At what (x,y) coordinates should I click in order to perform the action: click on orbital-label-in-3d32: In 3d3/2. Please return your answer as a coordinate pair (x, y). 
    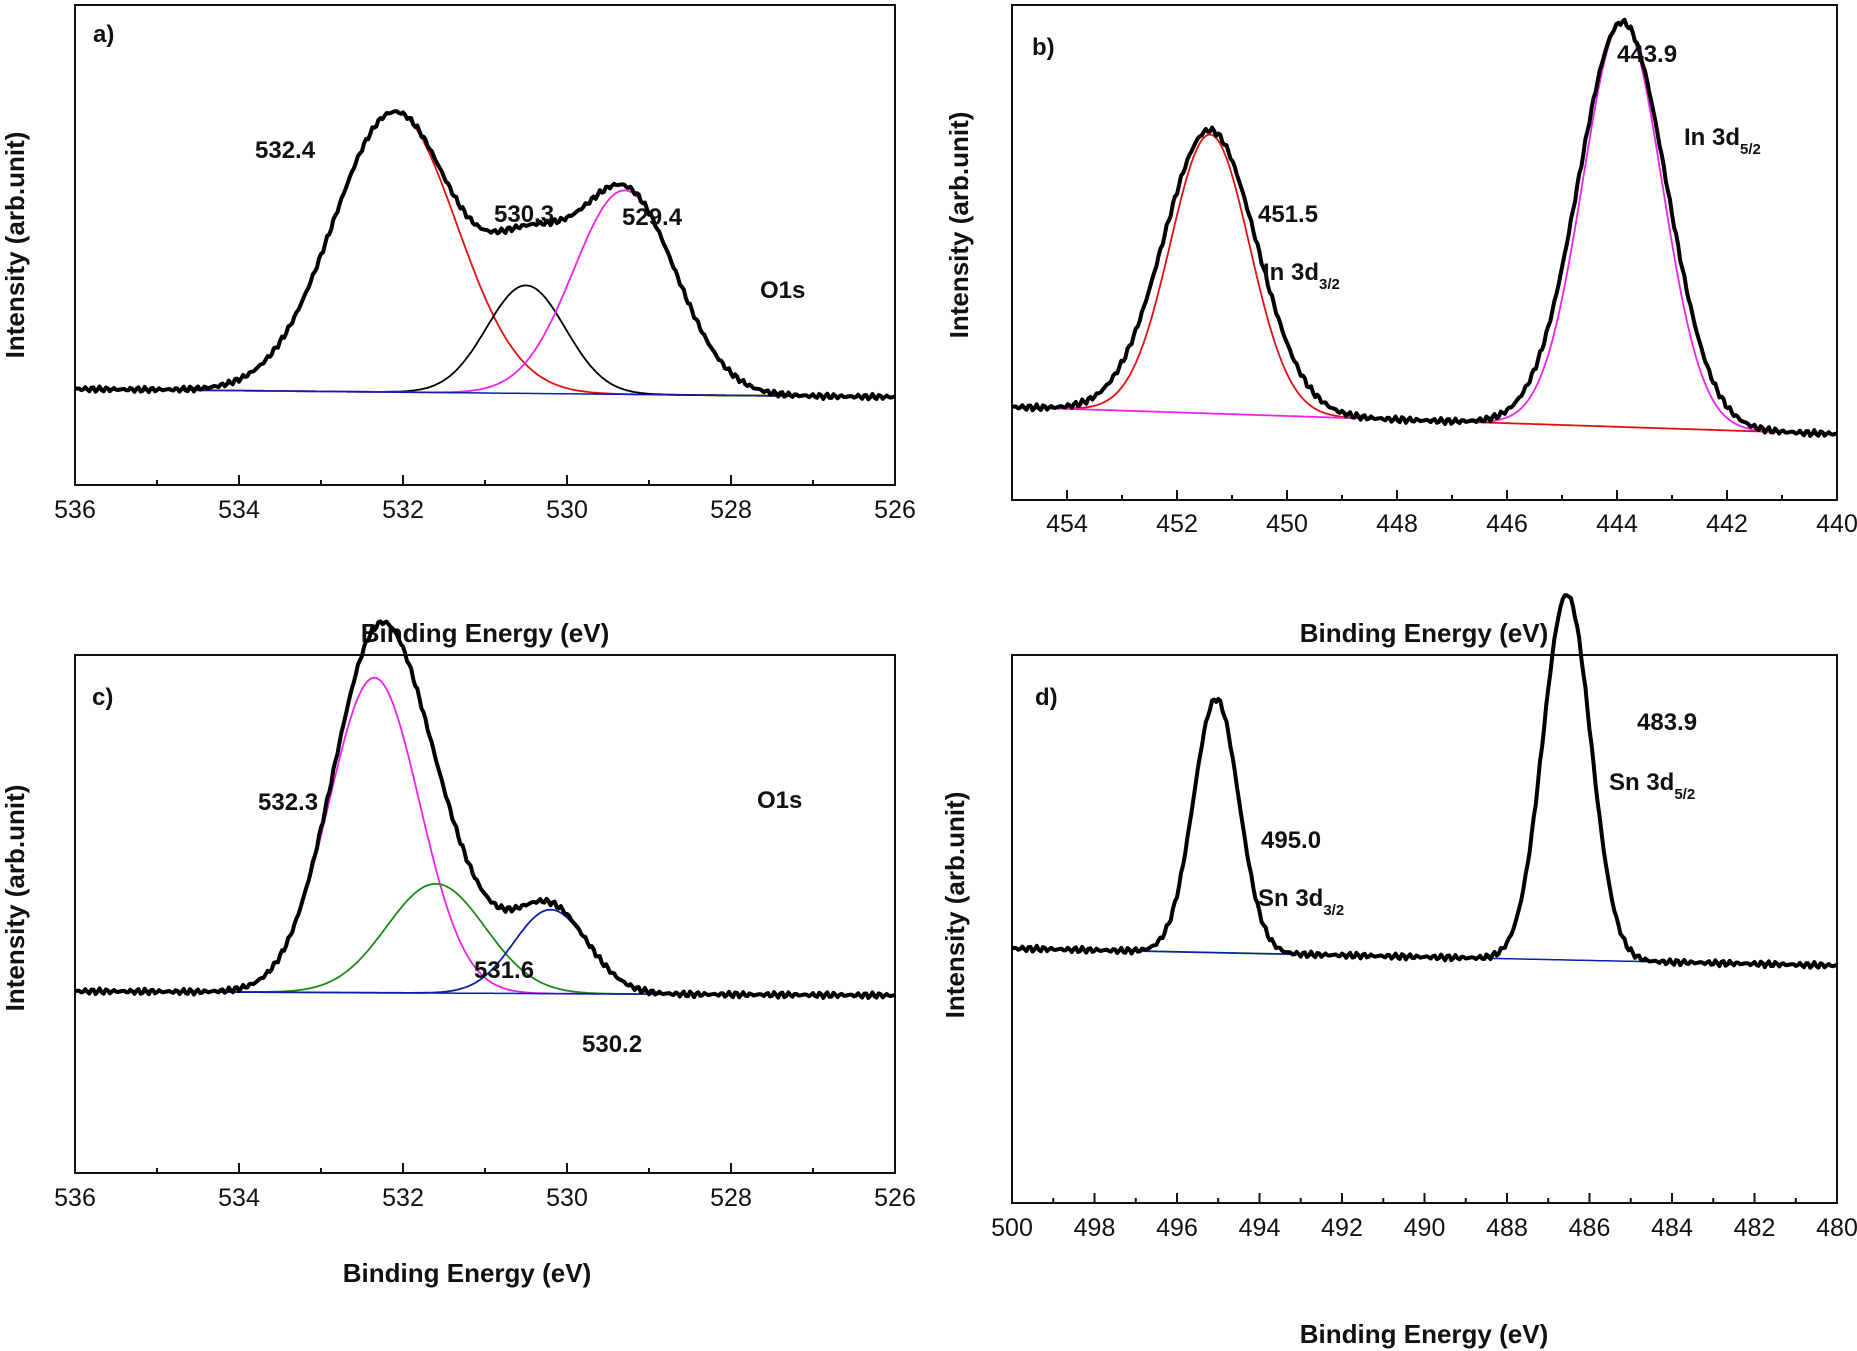
    Looking at the image, I should click on (1301, 276).